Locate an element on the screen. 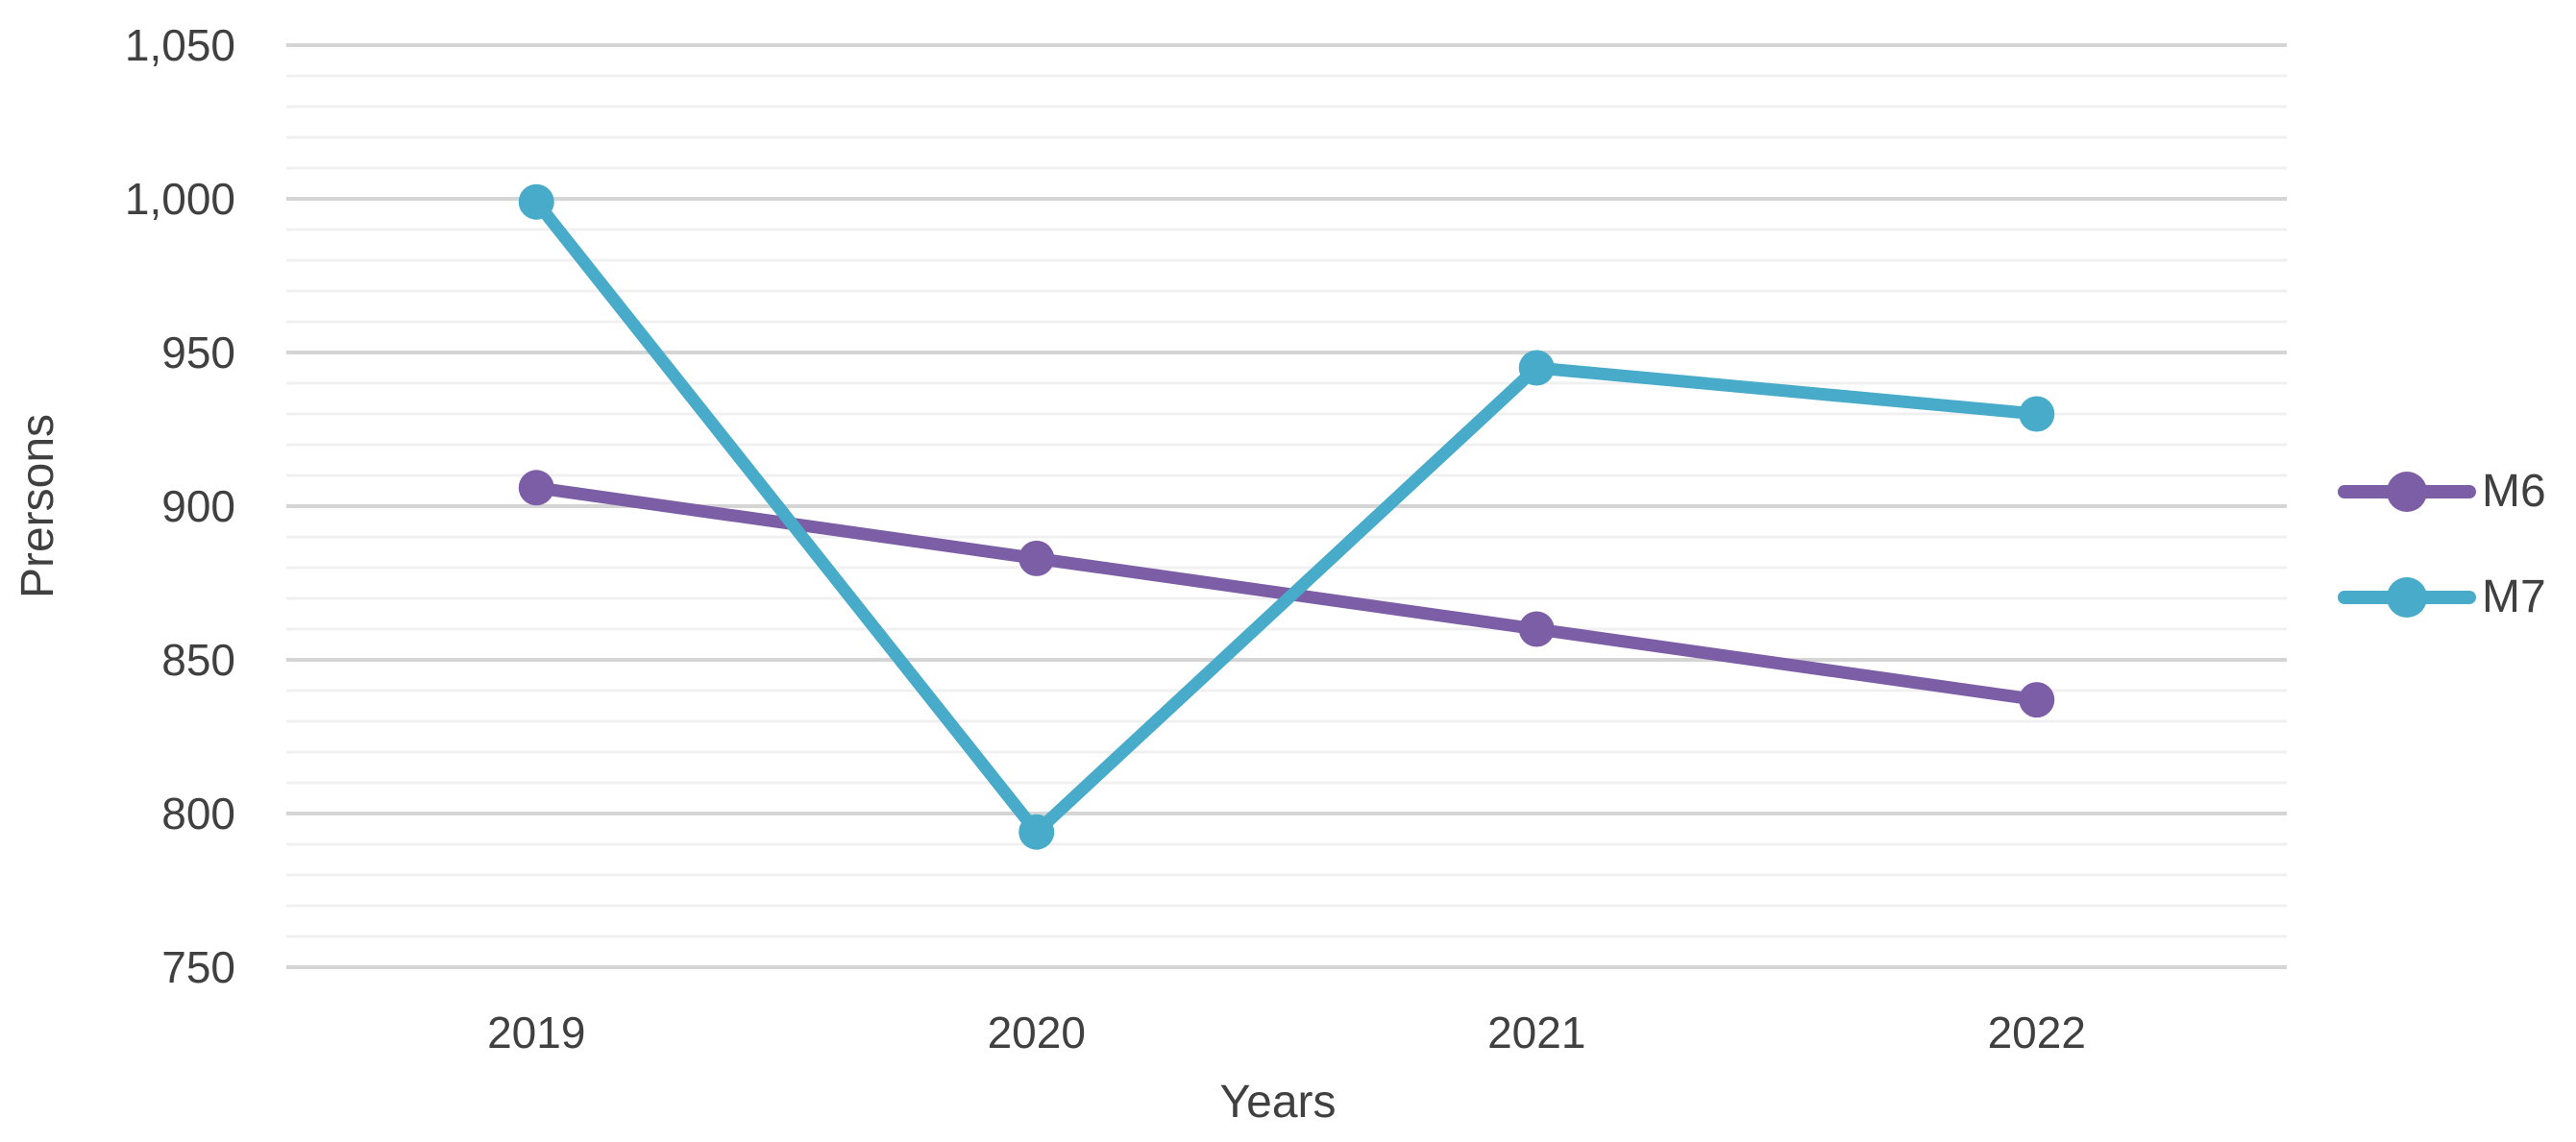  y-tick-label: 1,050 is located at coordinates (179, 45).